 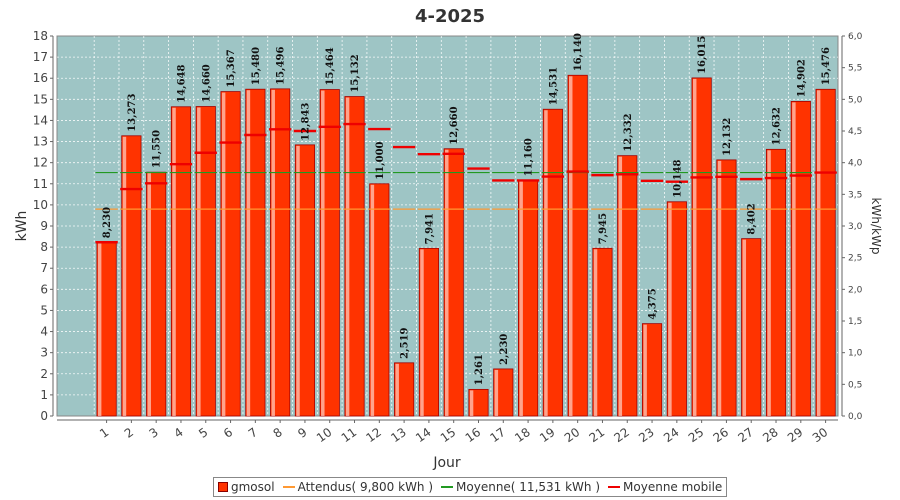 I want to click on data-label: 14,531, so click(x=553, y=86).